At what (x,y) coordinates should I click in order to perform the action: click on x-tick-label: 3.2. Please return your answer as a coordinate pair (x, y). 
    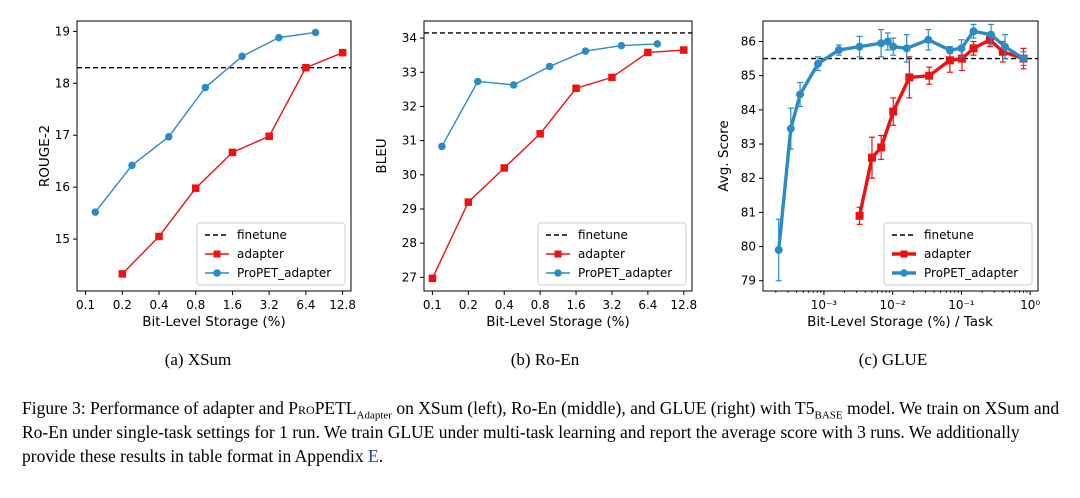
    Looking at the image, I should click on (611, 305).